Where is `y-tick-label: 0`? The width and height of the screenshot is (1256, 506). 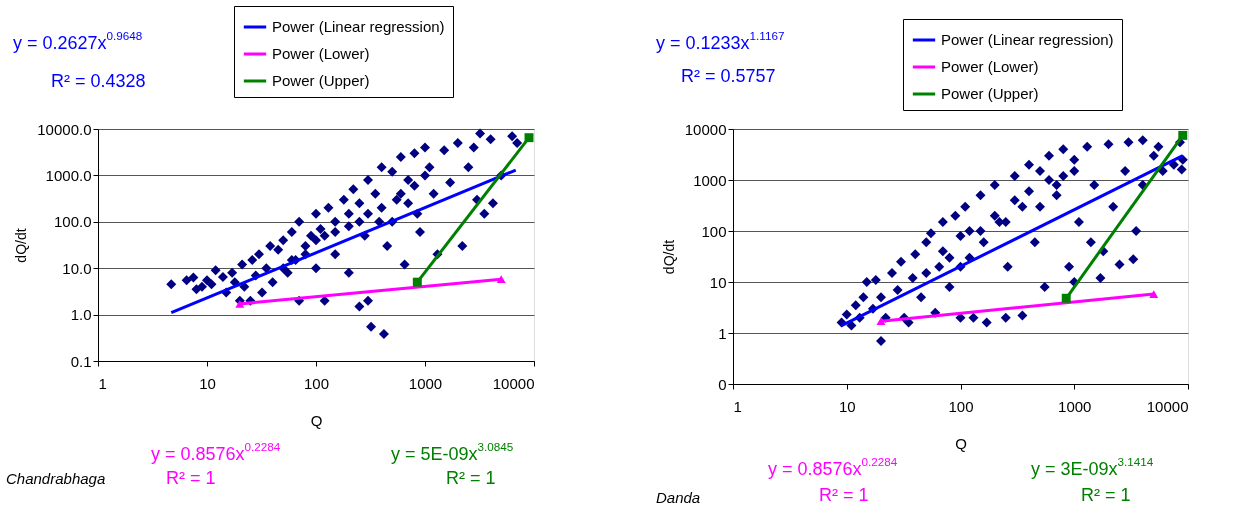 y-tick-label: 0 is located at coordinates (722, 384).